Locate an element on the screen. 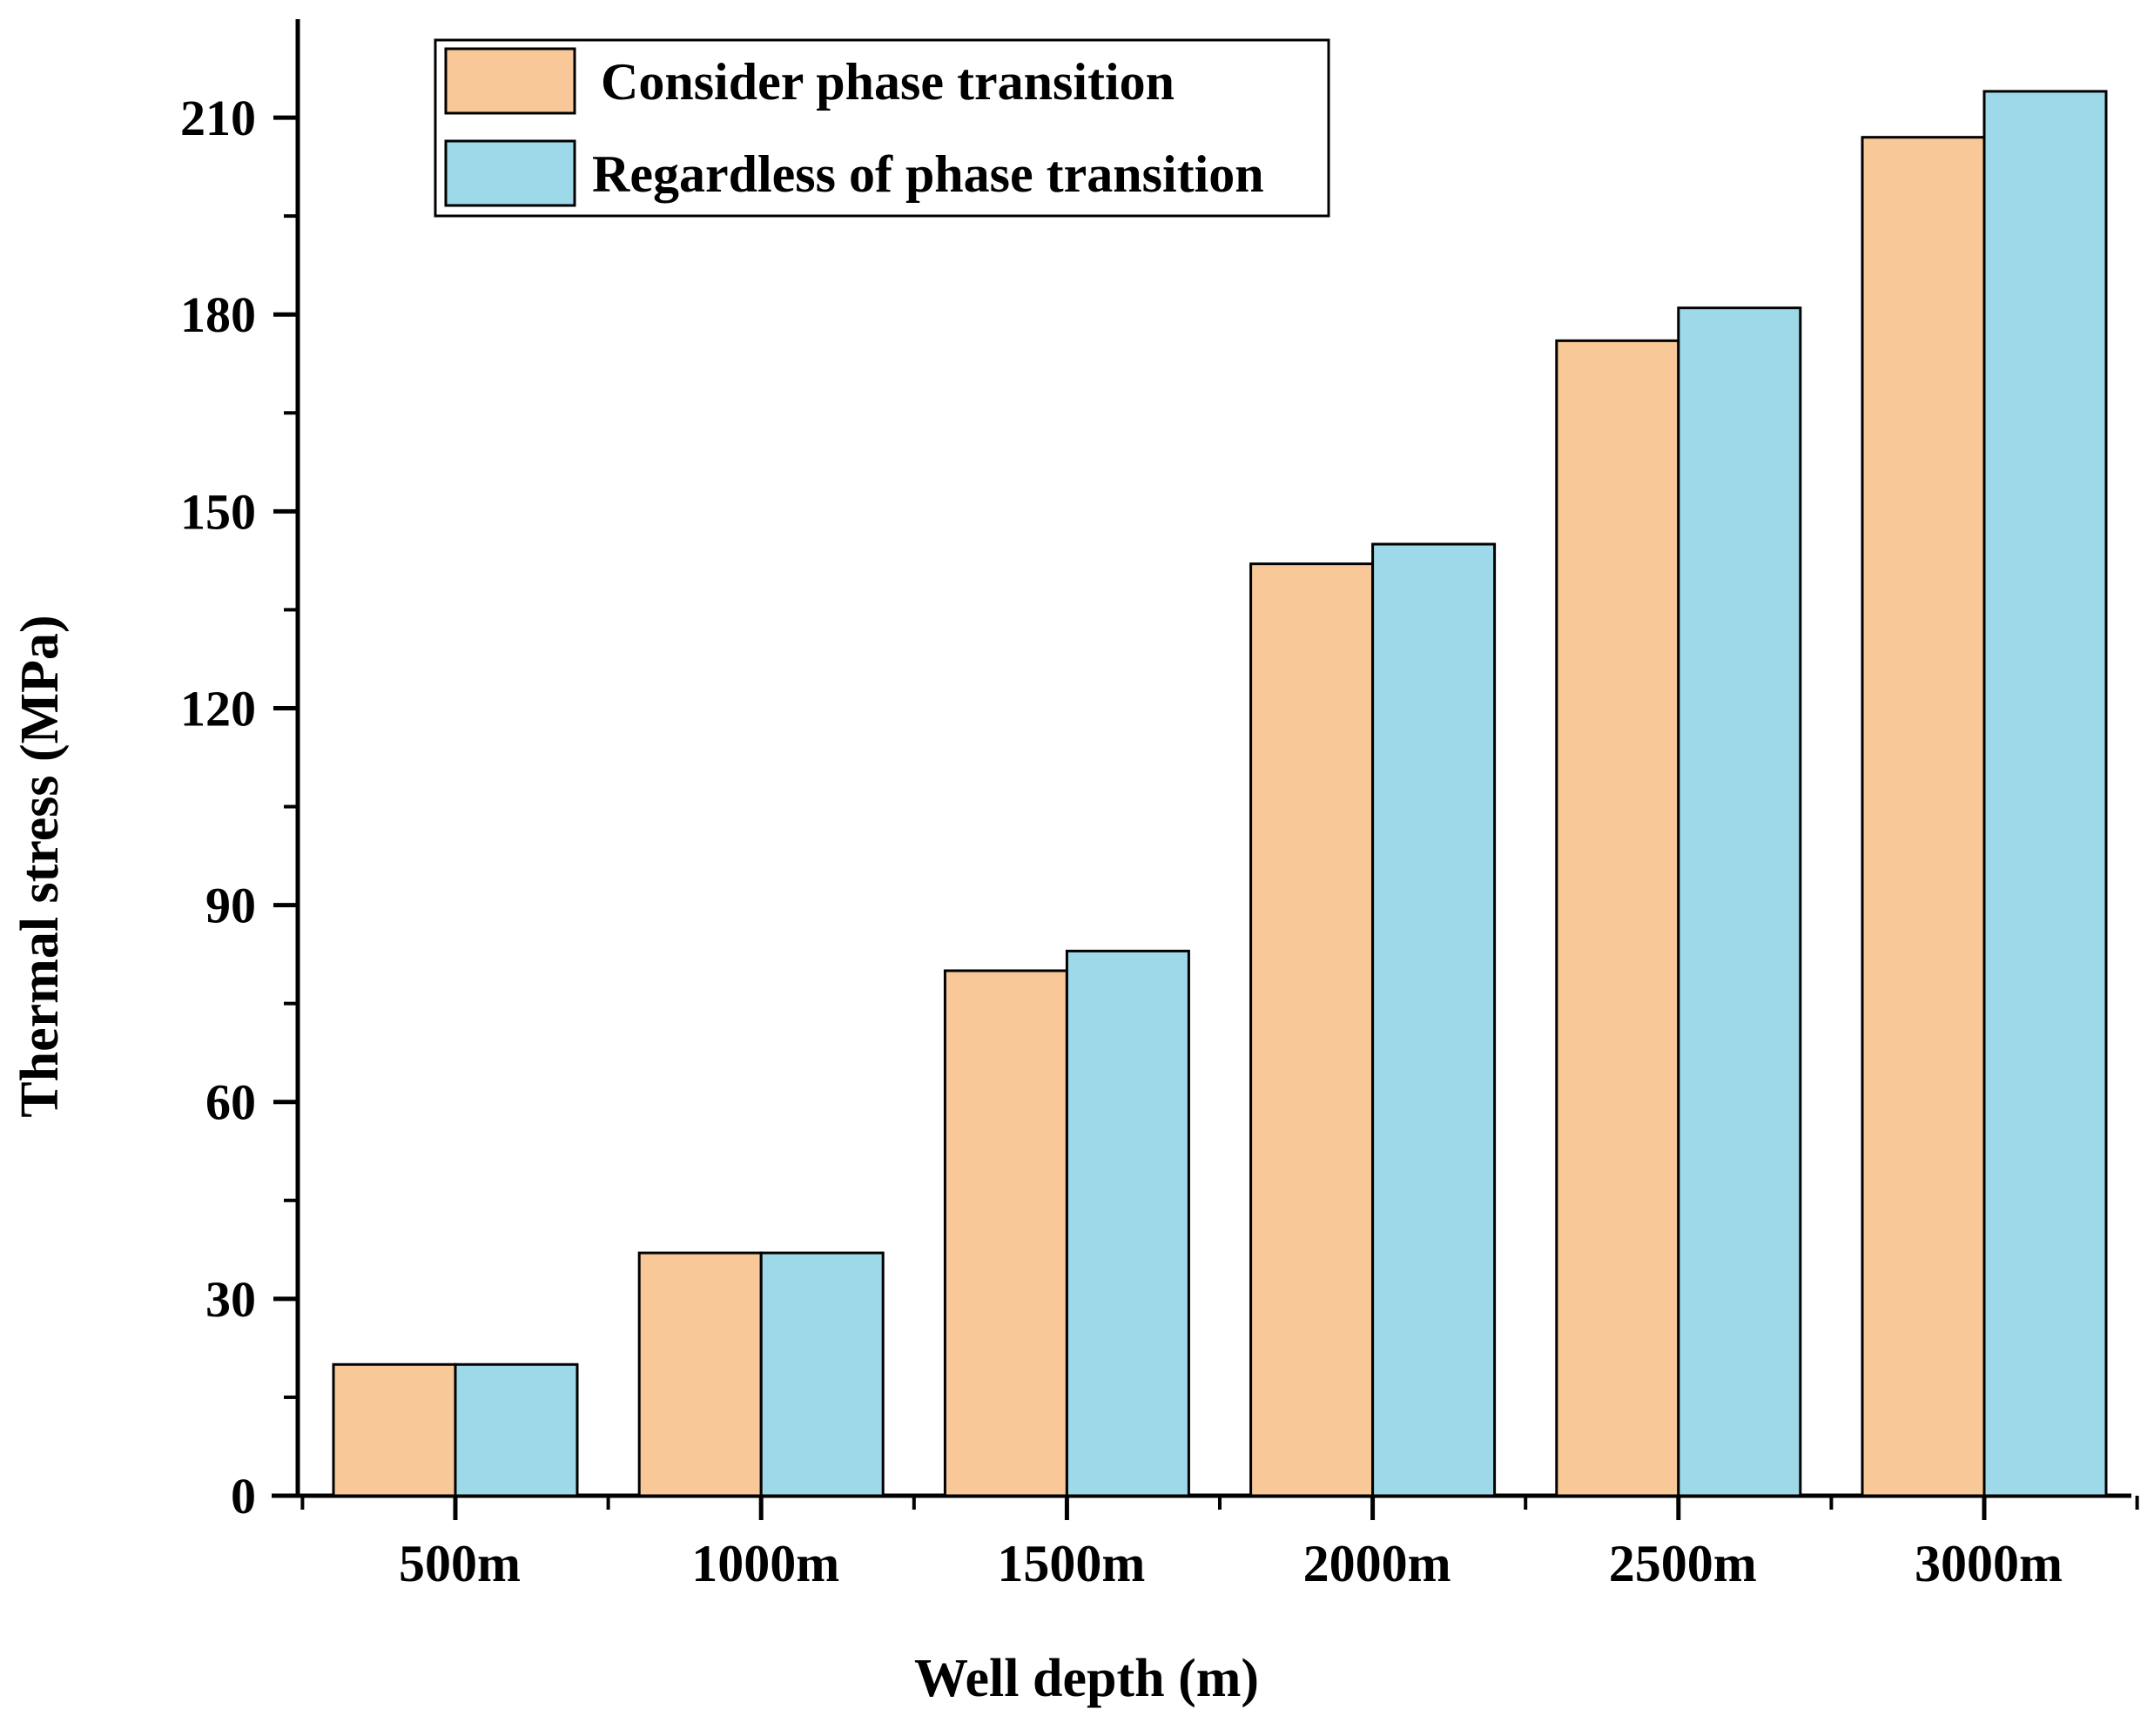  x-tick-label: 2500m is located at coordinates (1683, 1563).